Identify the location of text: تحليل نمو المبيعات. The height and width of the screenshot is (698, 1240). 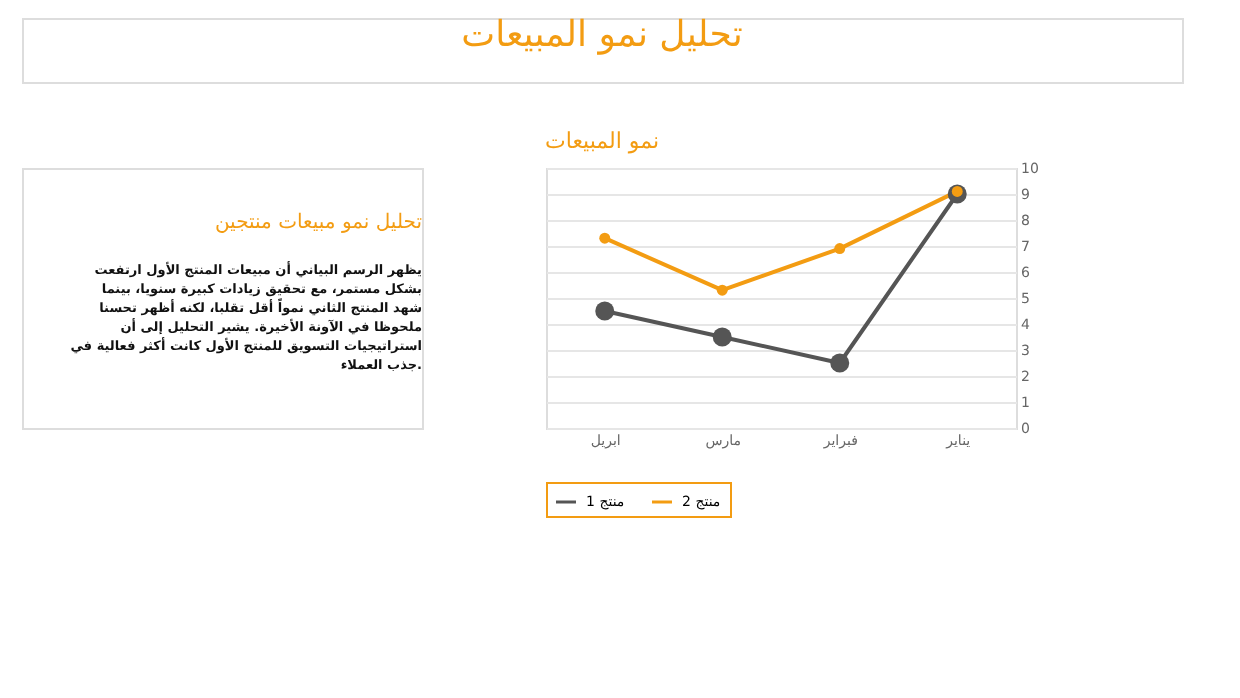
(602, 35).